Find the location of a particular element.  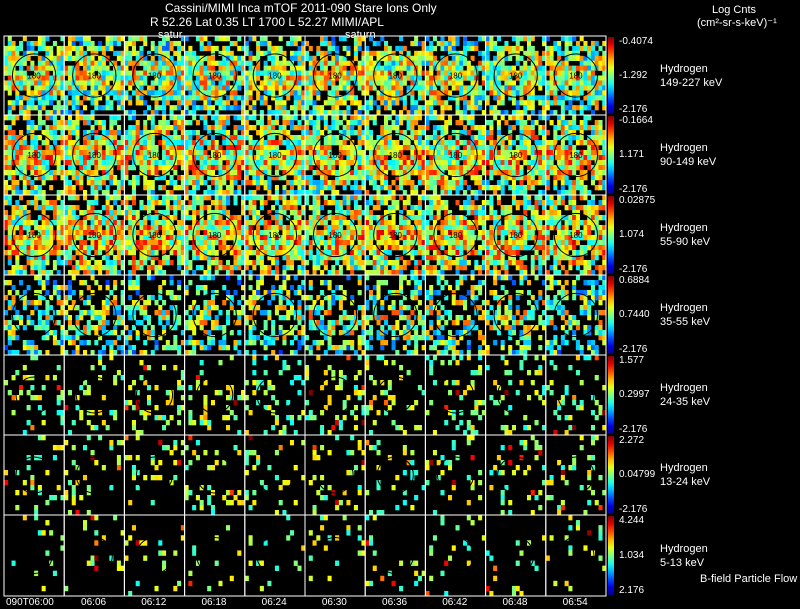

center-label: 180 is located at coordinates (456, 76).